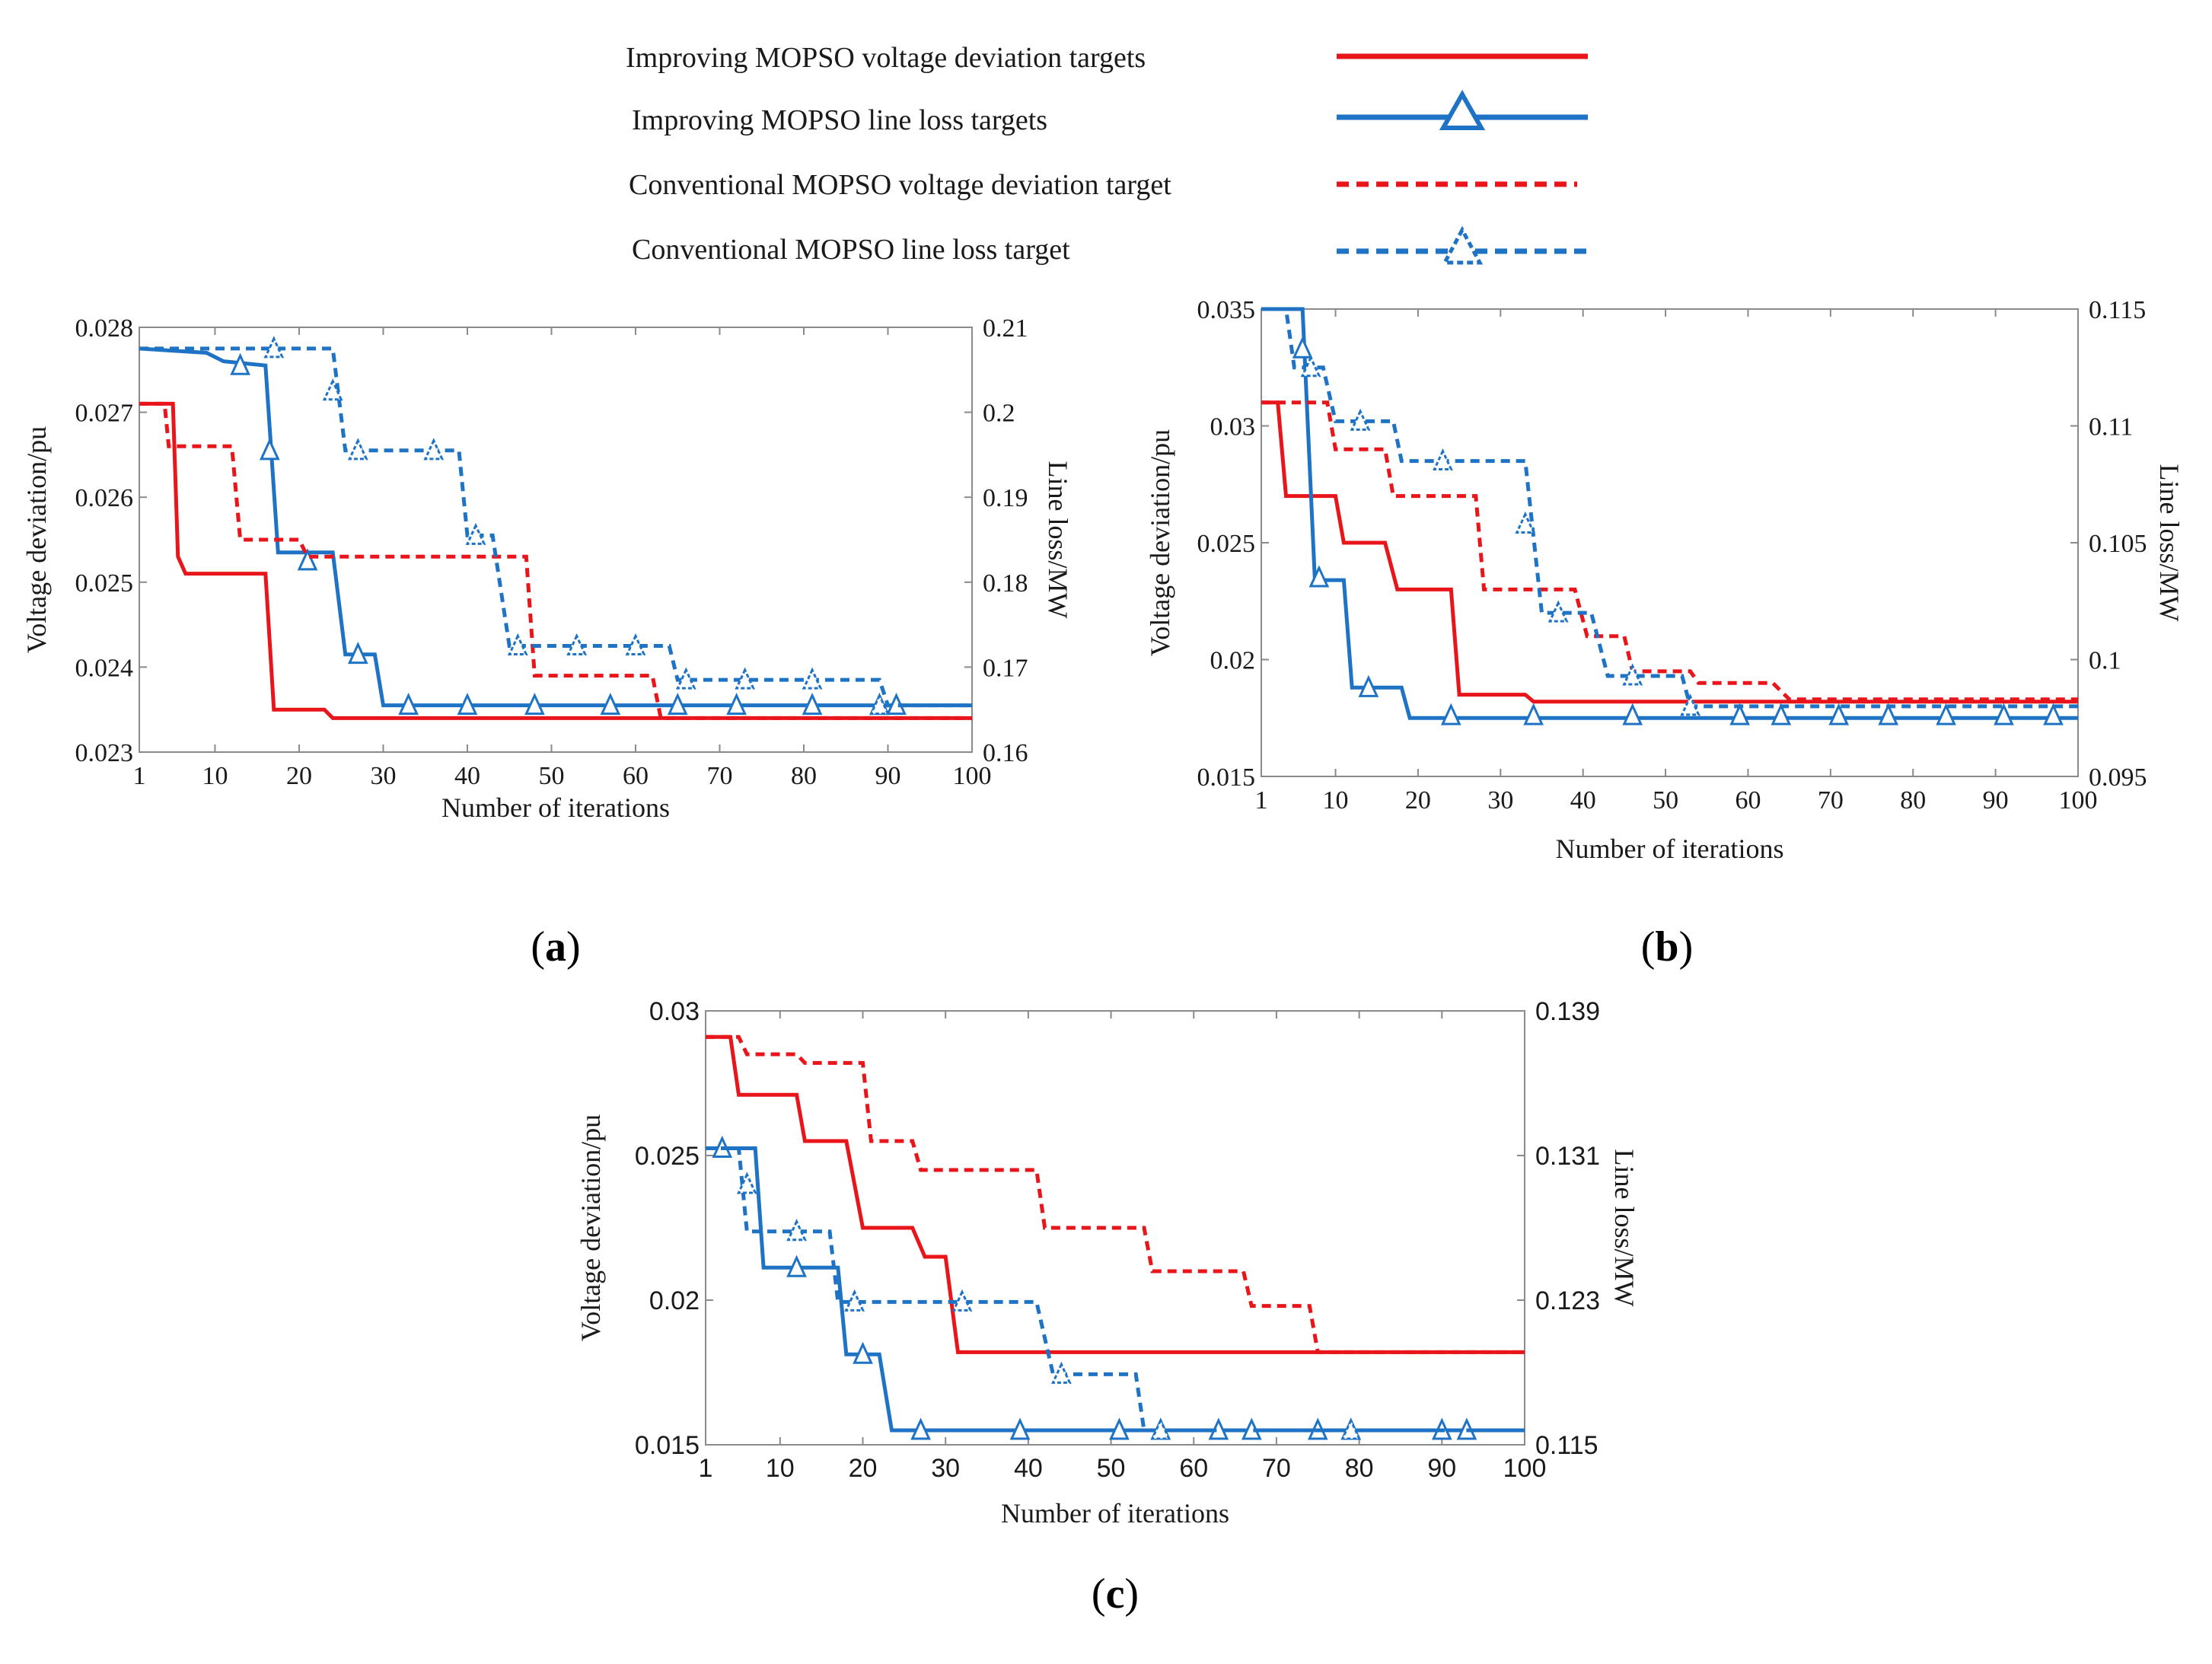 This screenshot has height=1664, width=2212. Describe the element at coordinates (104, 753) in the screenshot. I see `y-tick-label: 0.023` at that location.